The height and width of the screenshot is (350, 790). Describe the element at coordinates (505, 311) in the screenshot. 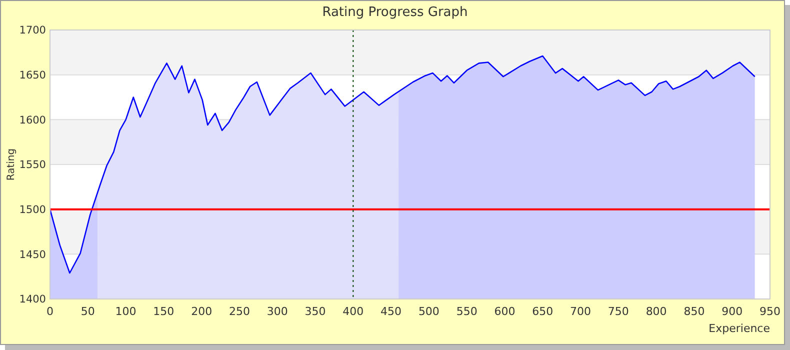

I see `x-tick-label: 600` at that location.